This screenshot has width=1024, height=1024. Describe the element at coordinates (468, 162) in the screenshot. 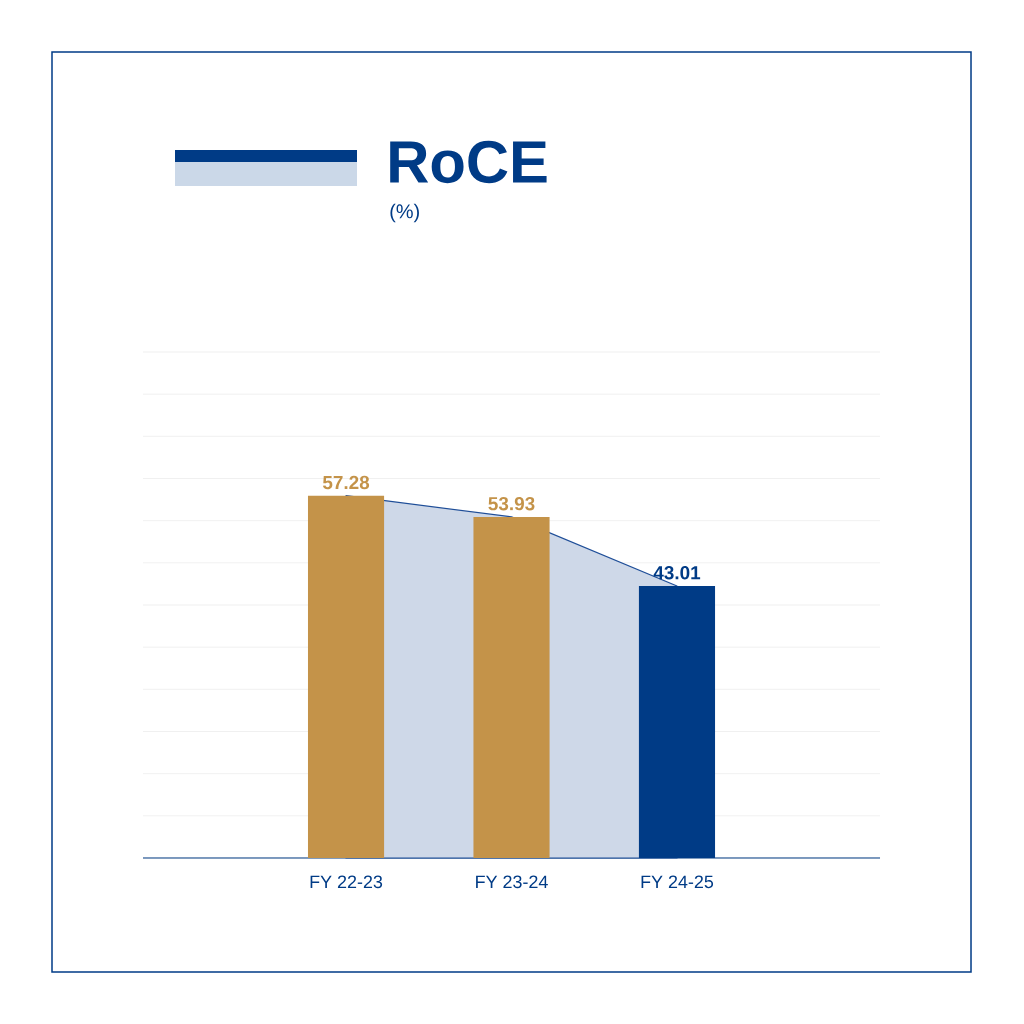

I see `chart-title: RoCE` at that location.